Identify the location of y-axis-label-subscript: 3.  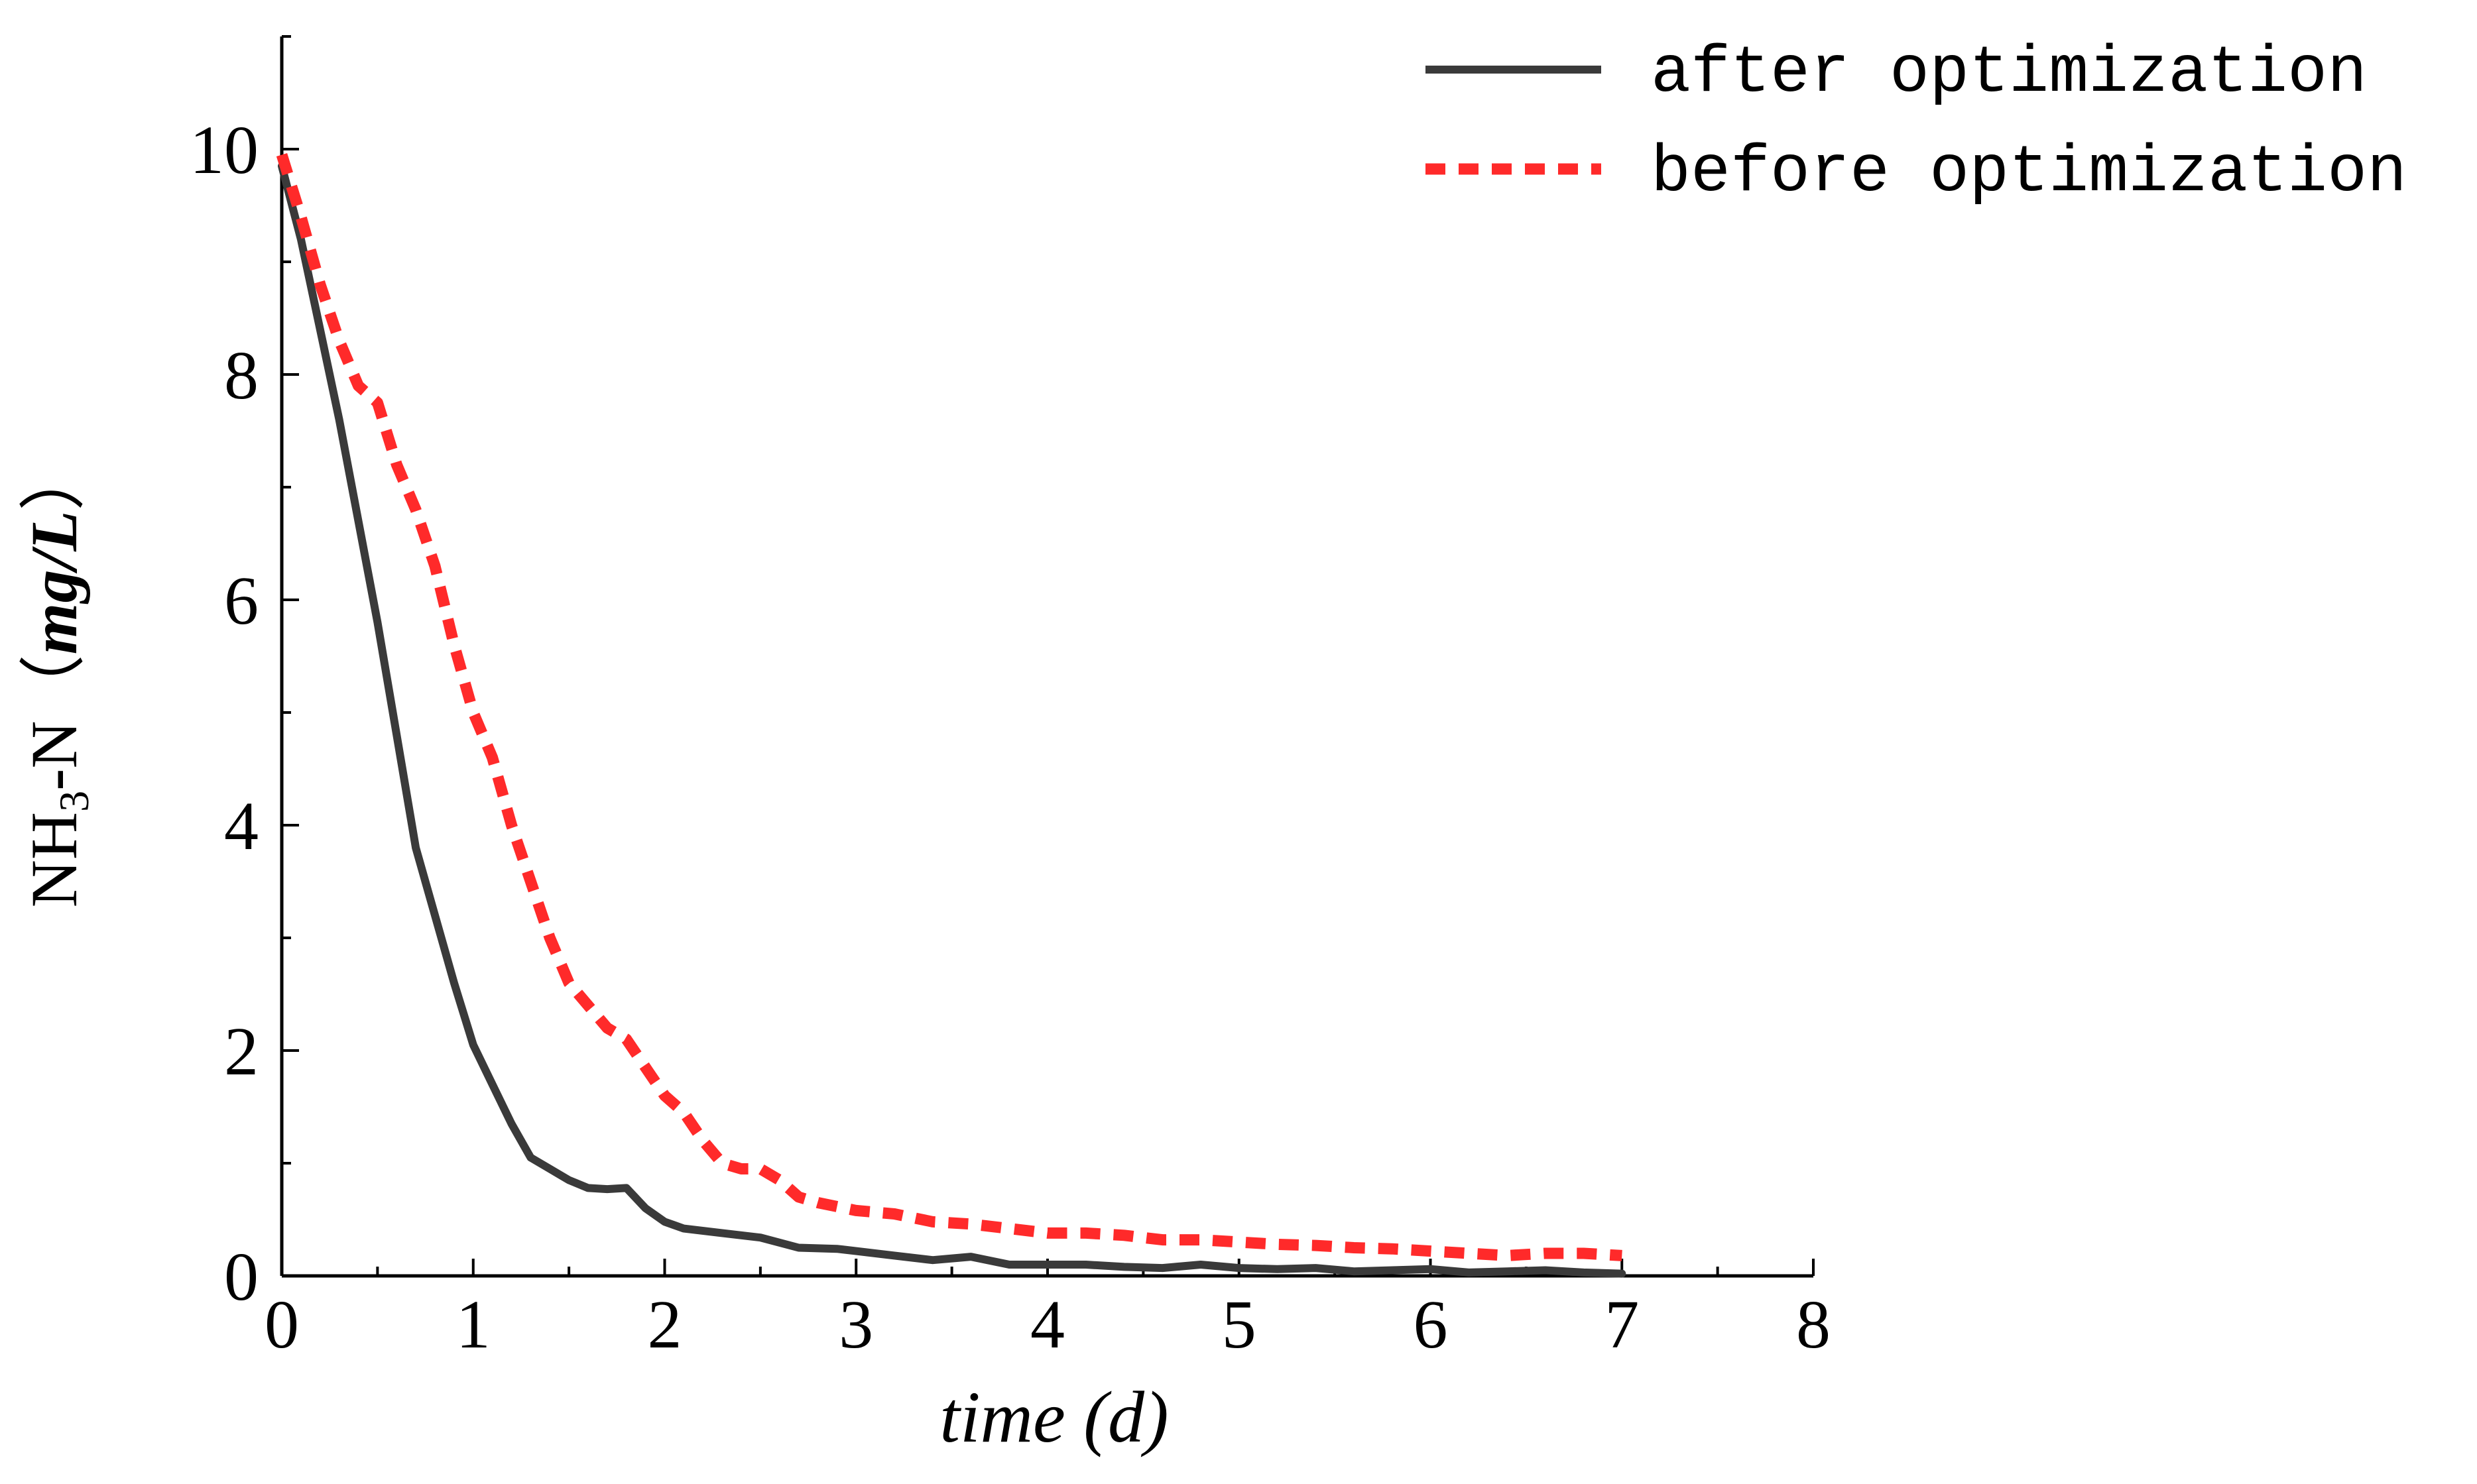
(73, 801).